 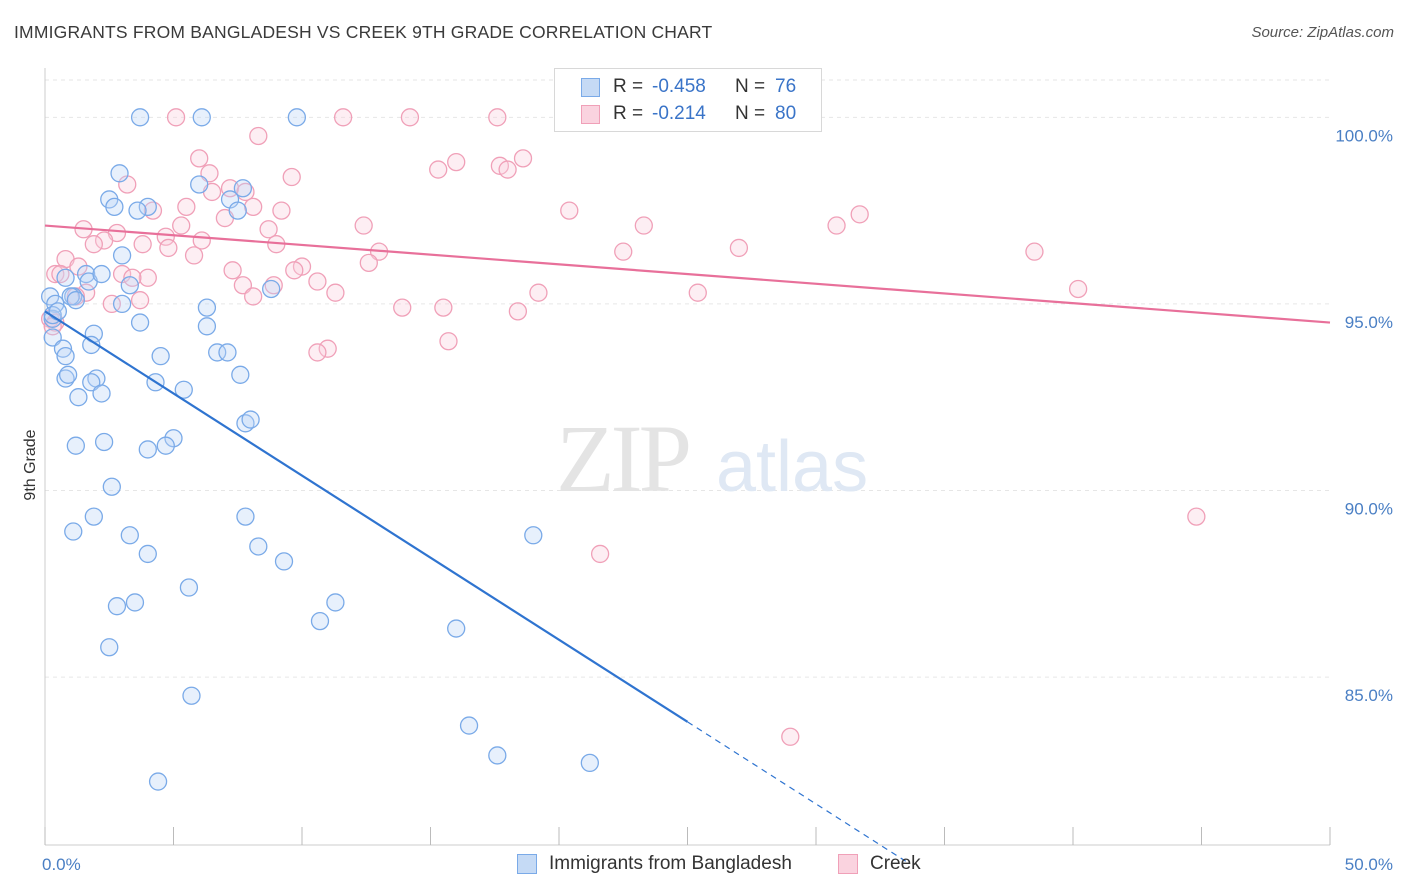 I want to click on legend-n-value: 76, so click(x=786, y=86).